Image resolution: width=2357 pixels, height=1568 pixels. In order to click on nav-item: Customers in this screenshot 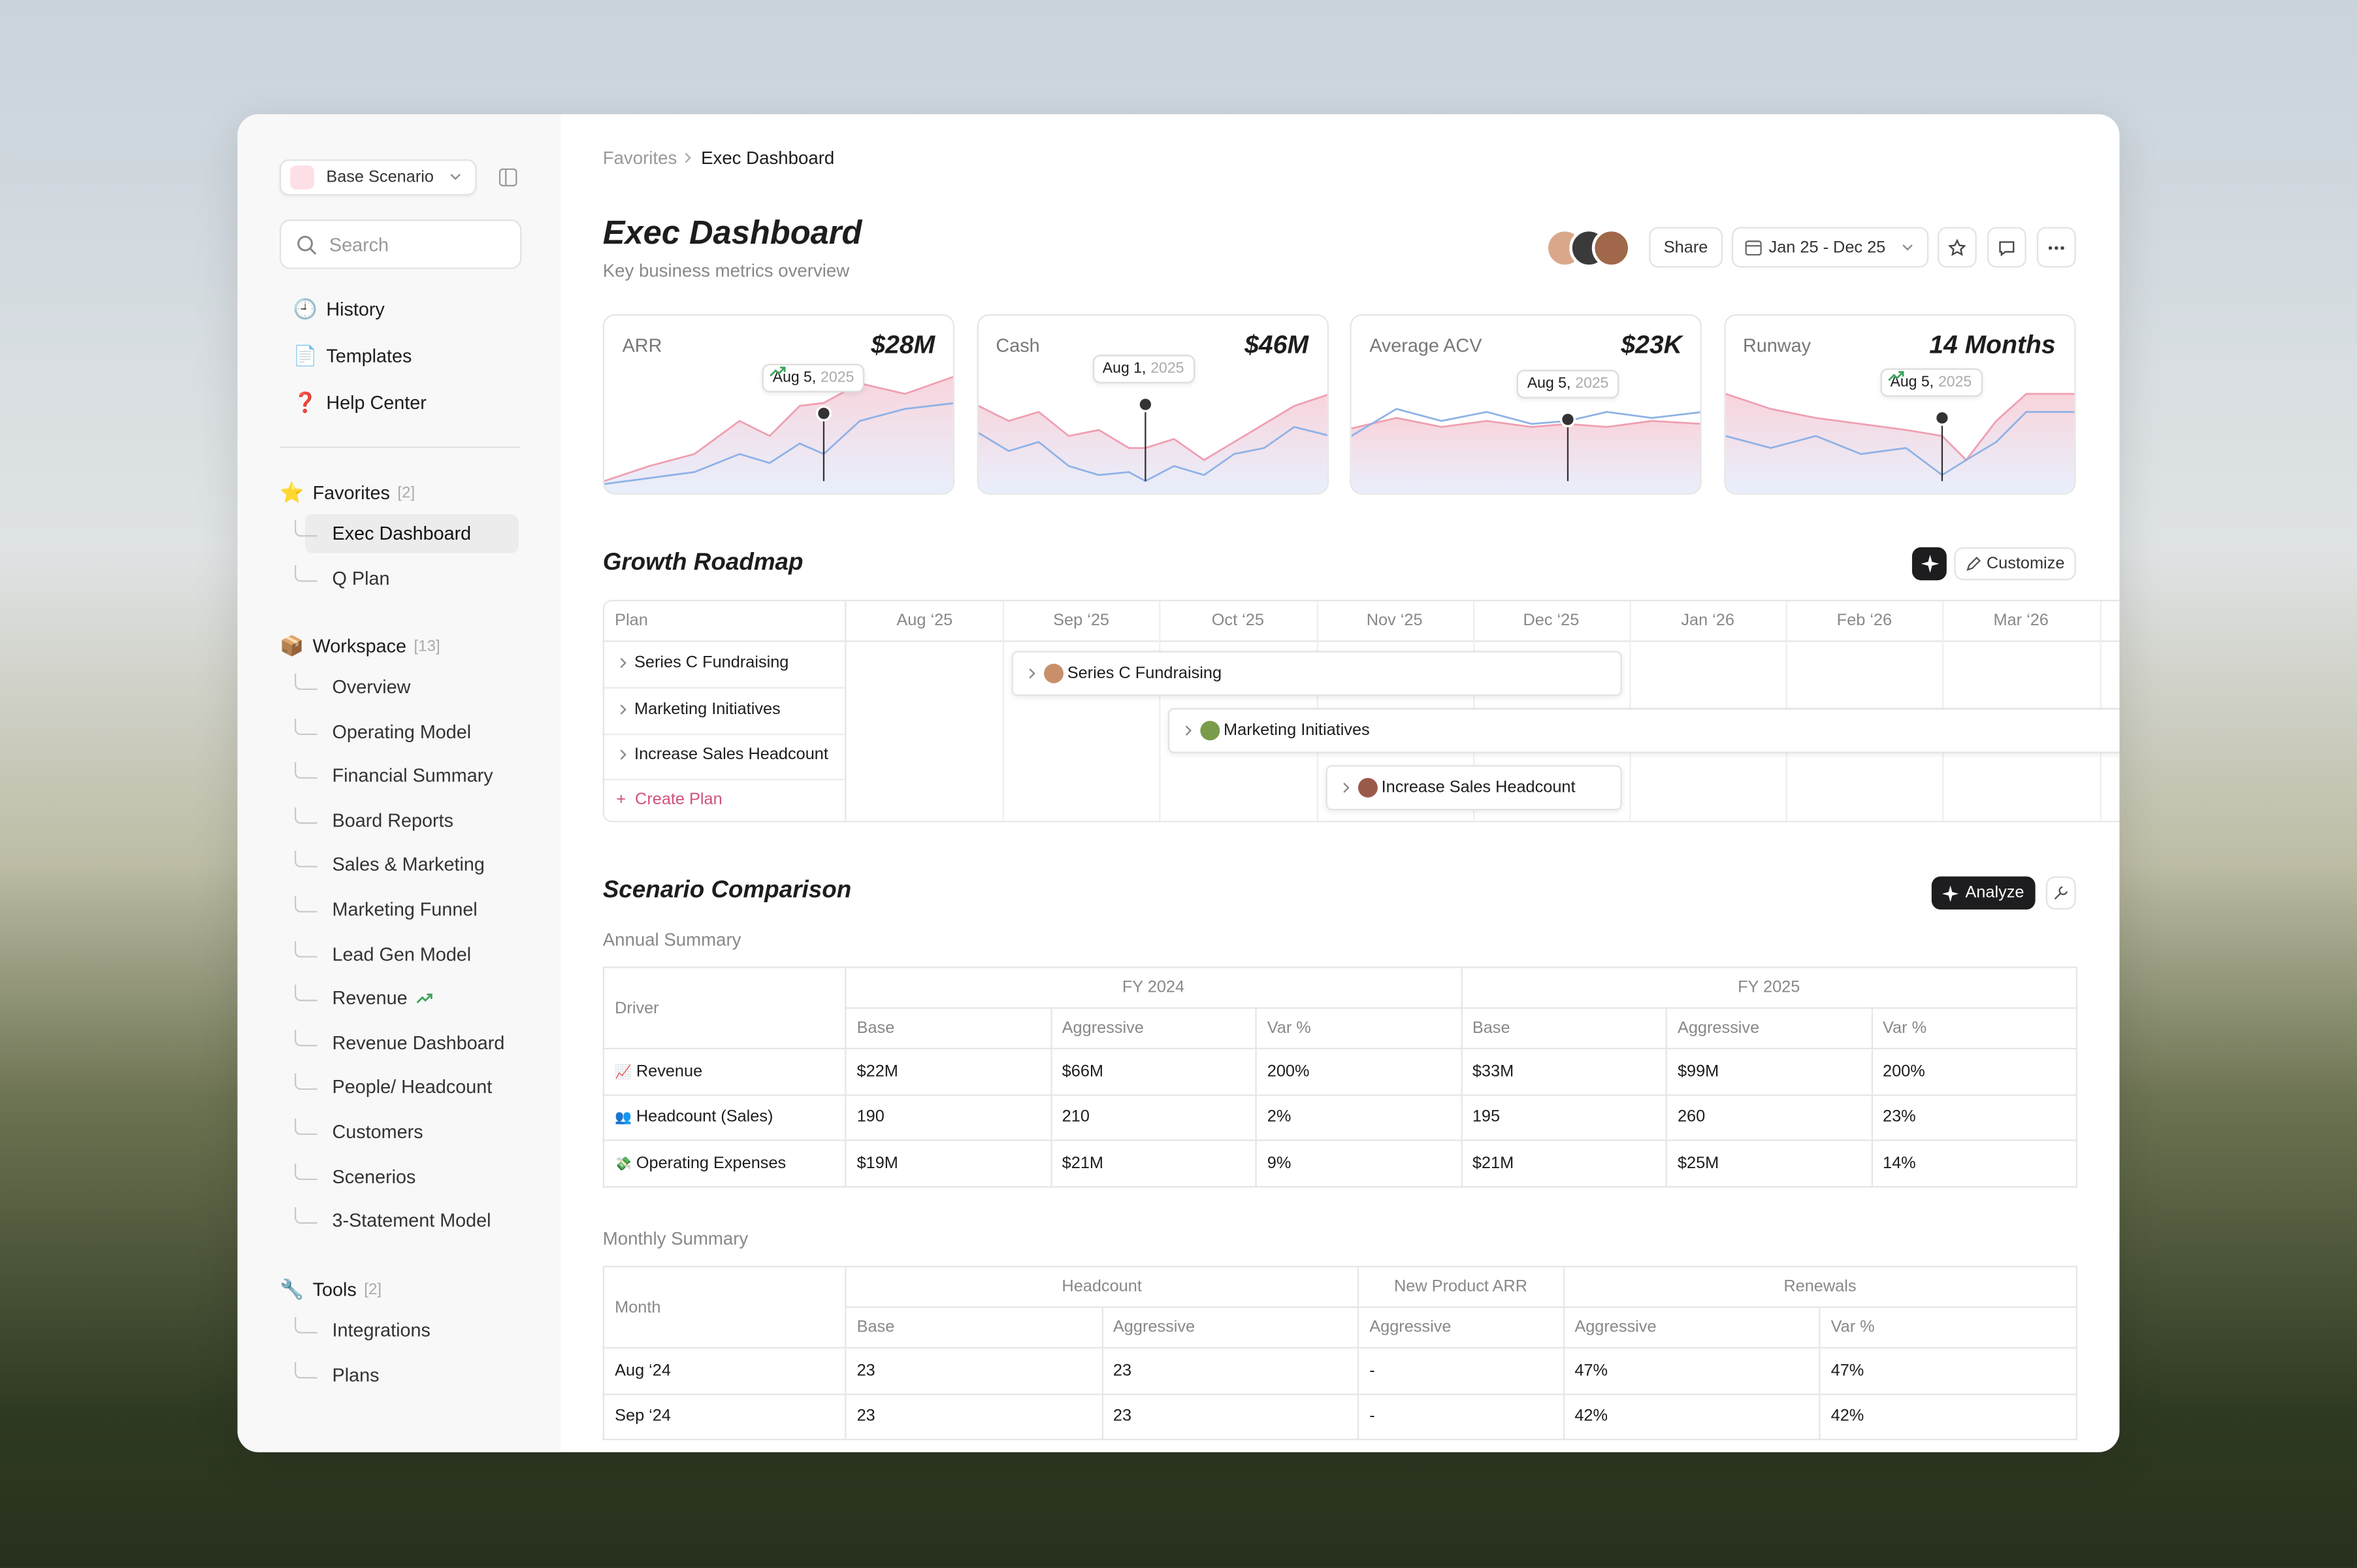, I will do `click(378, 1132)`.